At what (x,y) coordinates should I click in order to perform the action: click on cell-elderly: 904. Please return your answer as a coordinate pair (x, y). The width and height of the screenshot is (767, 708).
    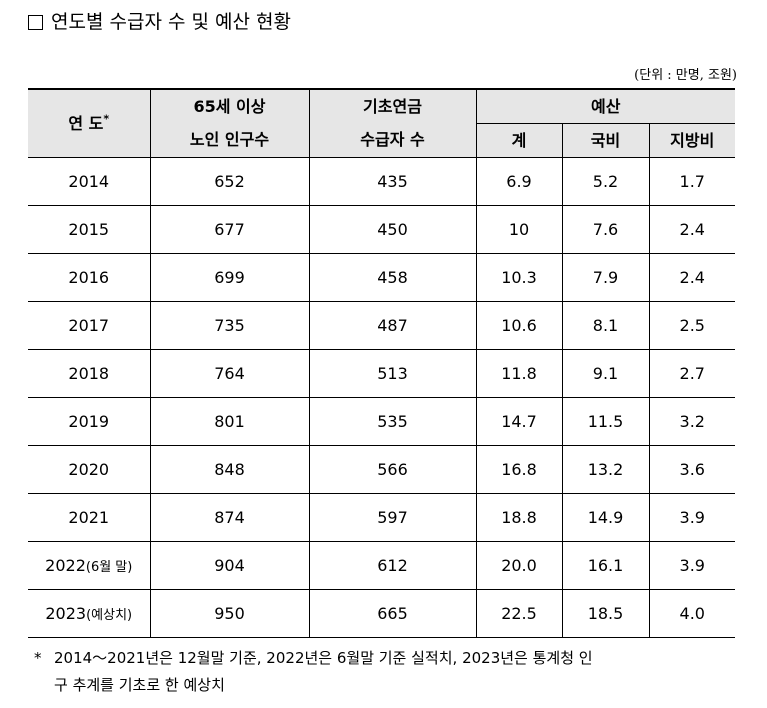
    Looking at the image, I should click on (229, 565).